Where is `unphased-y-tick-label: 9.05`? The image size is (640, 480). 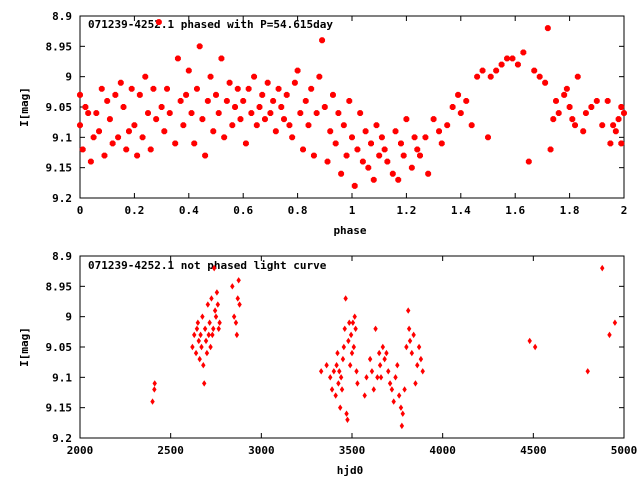 unphased-y-tick-label: 9.05 is located at coordinates (59, 347).